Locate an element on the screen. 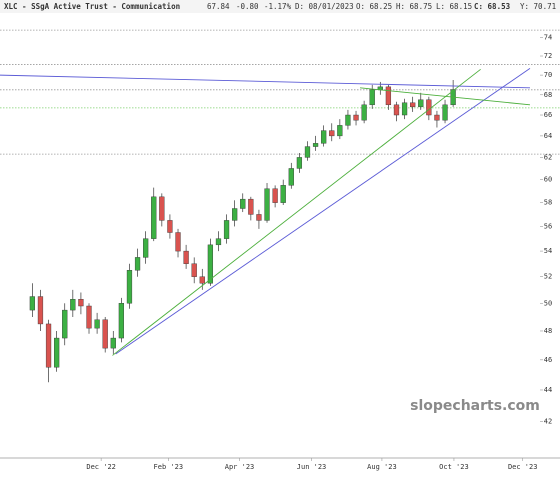 The image size is (560, 480). x-tick-label: Apr '23 is located at coordinates (240, 467).